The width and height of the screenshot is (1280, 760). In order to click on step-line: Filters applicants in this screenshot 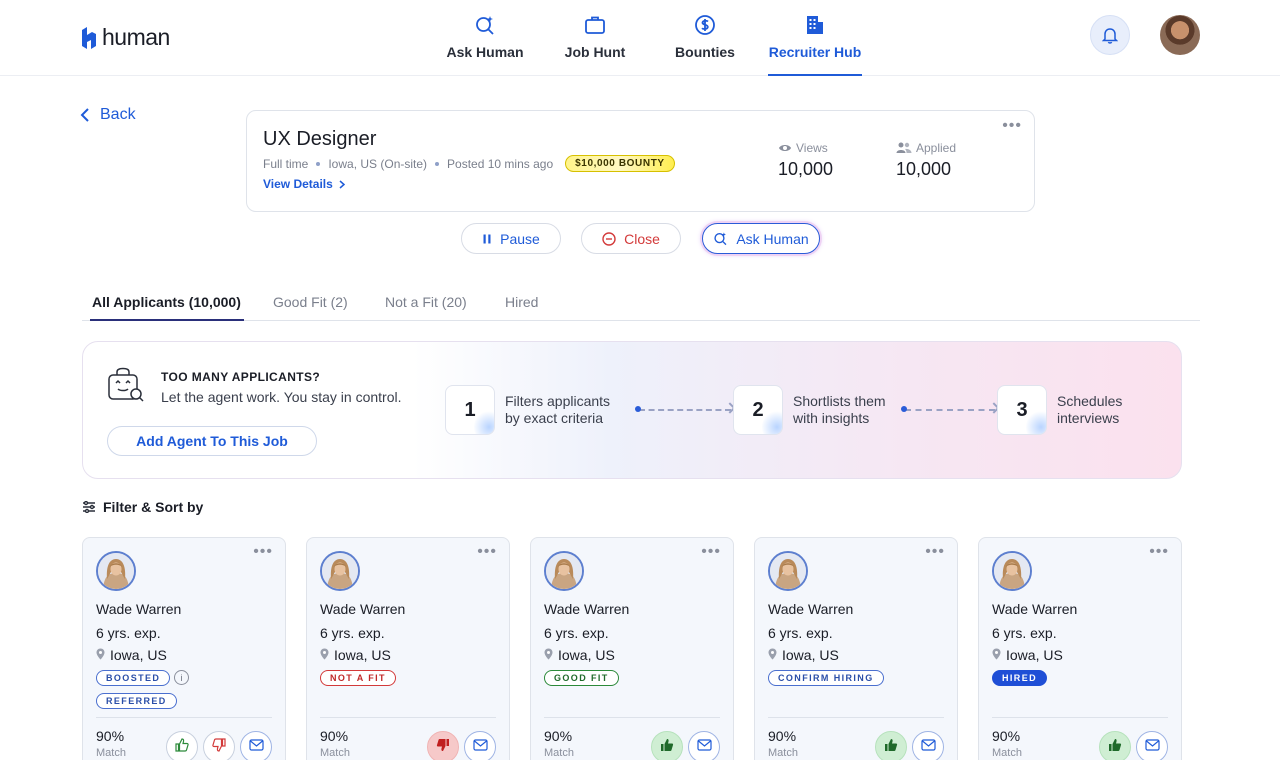, I will do `click(558, 401)`.